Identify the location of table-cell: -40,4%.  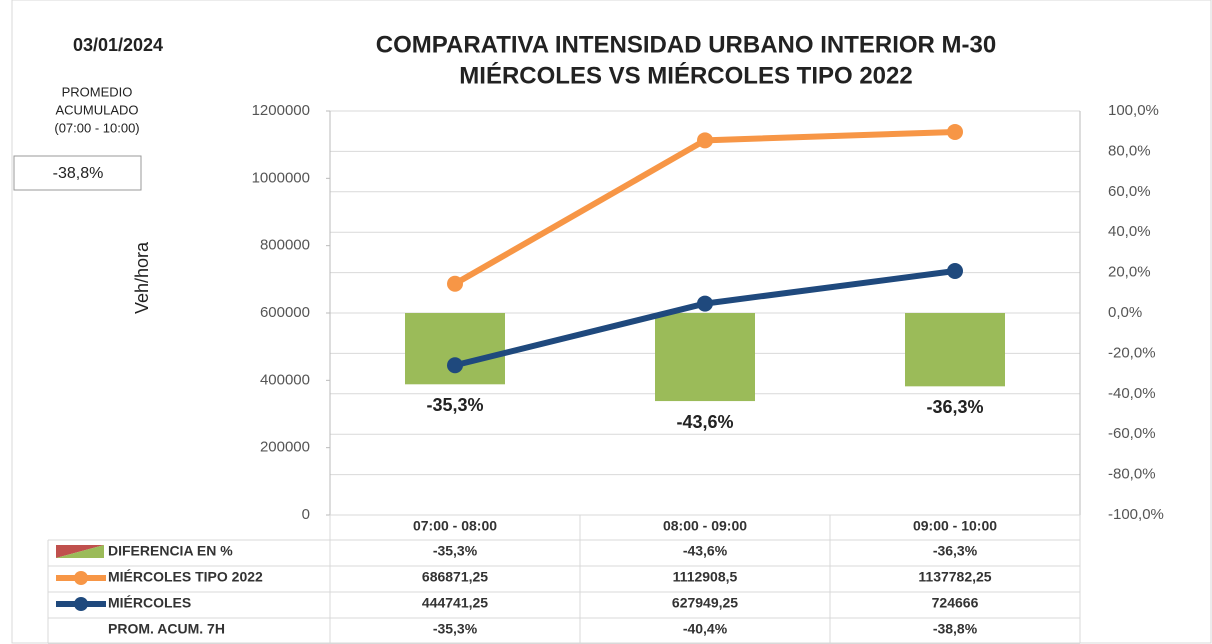
(705, 629).